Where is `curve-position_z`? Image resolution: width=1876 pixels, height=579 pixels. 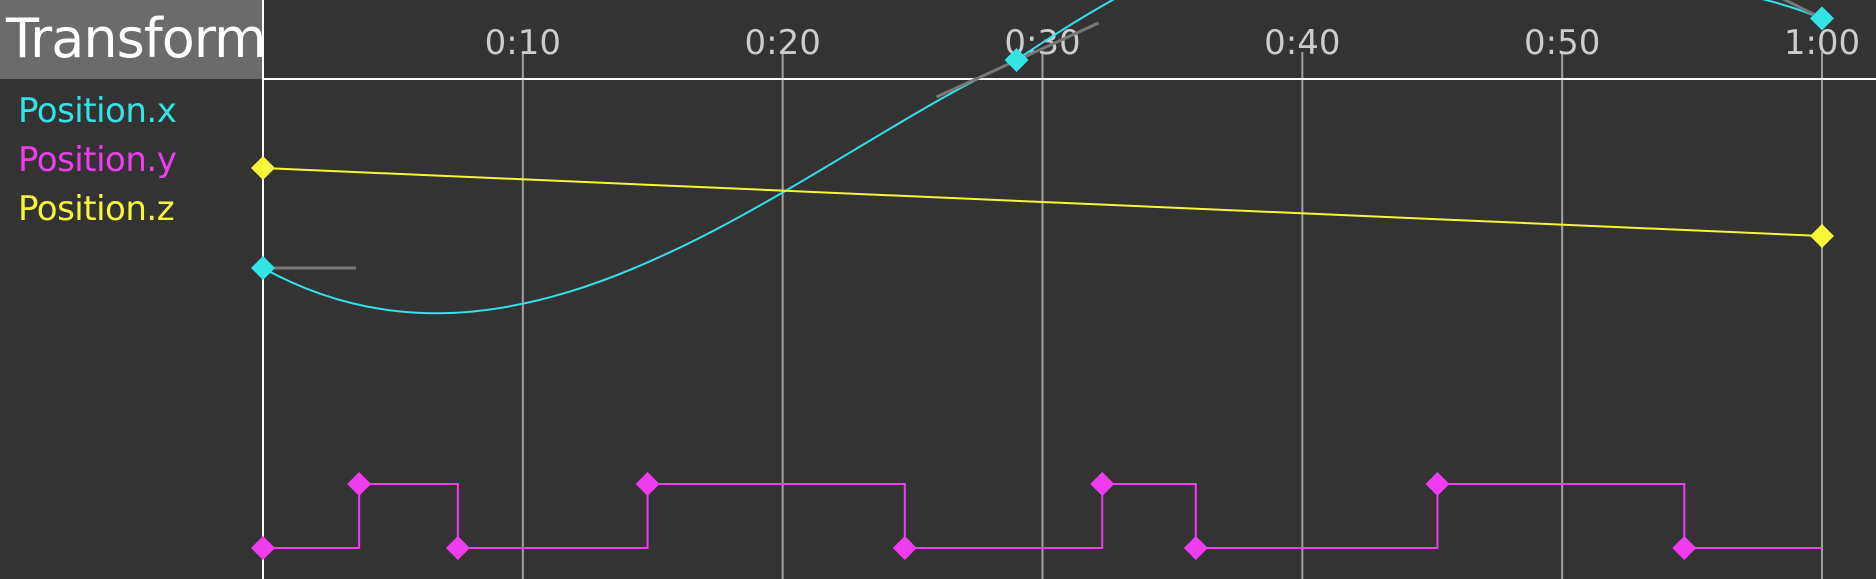 curve-position_z is located at coordinates (1042, 202).